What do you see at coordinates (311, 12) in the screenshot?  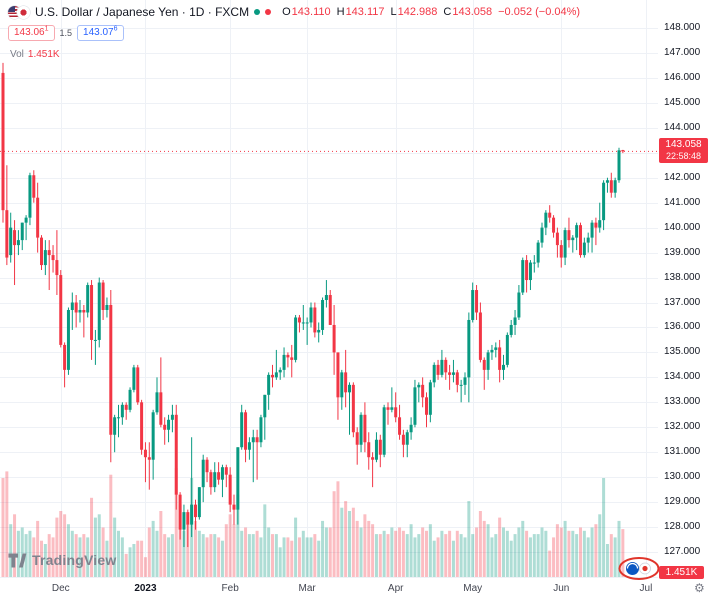 I see `open-value: 143.110` at bounding box center [311, 12].